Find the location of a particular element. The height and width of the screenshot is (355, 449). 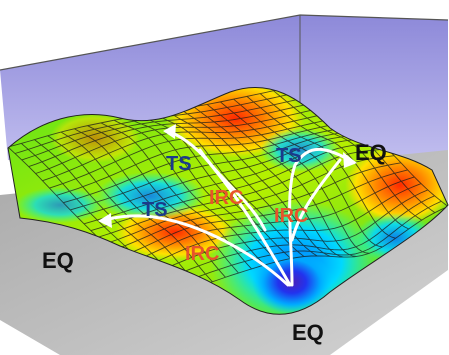

eq-label-left: EQ is located at coordinates (58, 260).